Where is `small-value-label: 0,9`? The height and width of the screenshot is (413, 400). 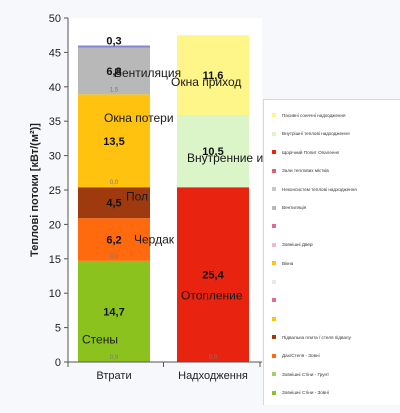 small-value-label: 0,9 is located at coordinates (114, 358).